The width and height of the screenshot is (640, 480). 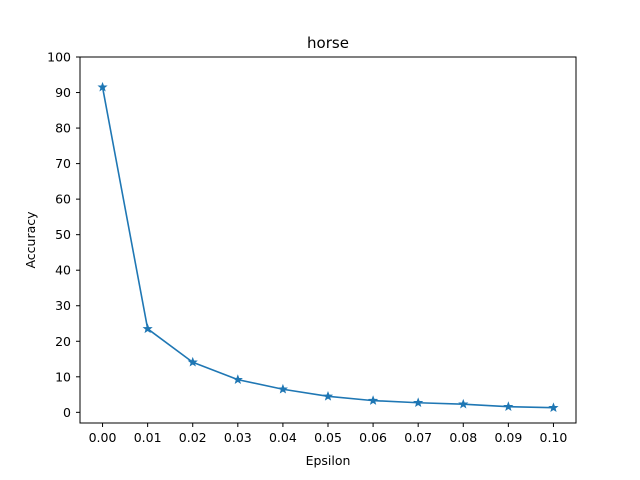 I want to click on chart-title: horse, so click(x=328, y=43).